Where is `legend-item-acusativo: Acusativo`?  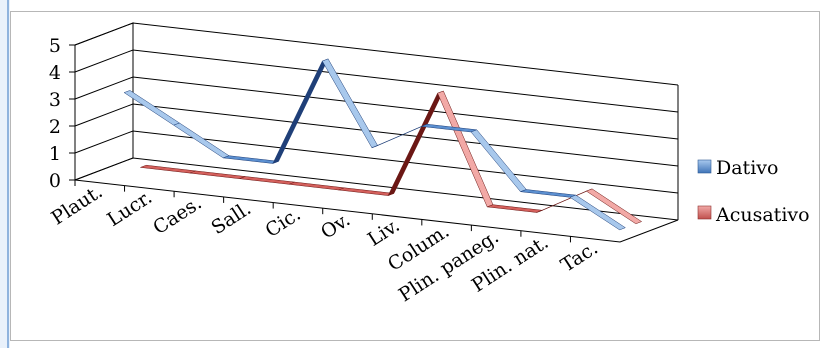 legend-item-acusativo: Acusativo is located at coordinates (753, 215).